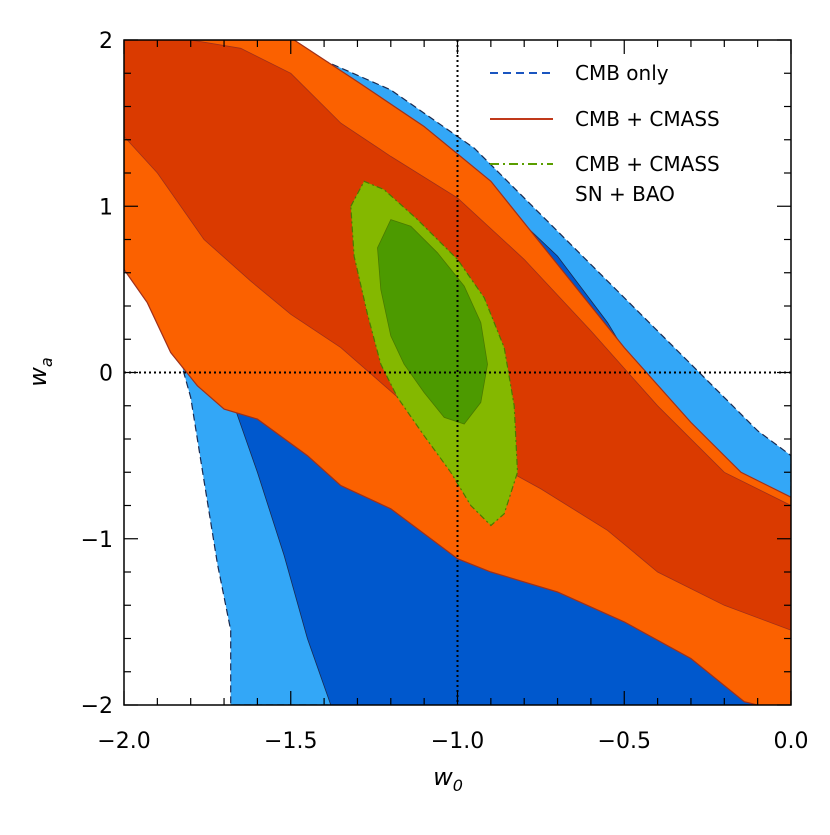  I want to click on y-tick-label: 2, so click(106, 41).